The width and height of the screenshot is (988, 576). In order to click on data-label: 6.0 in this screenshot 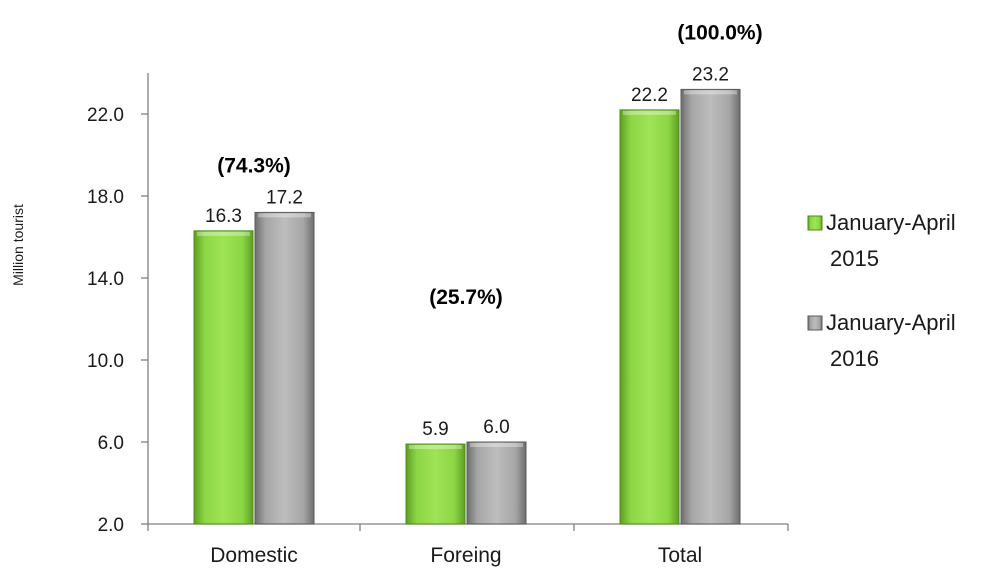, I will do `click(496, 427)`.